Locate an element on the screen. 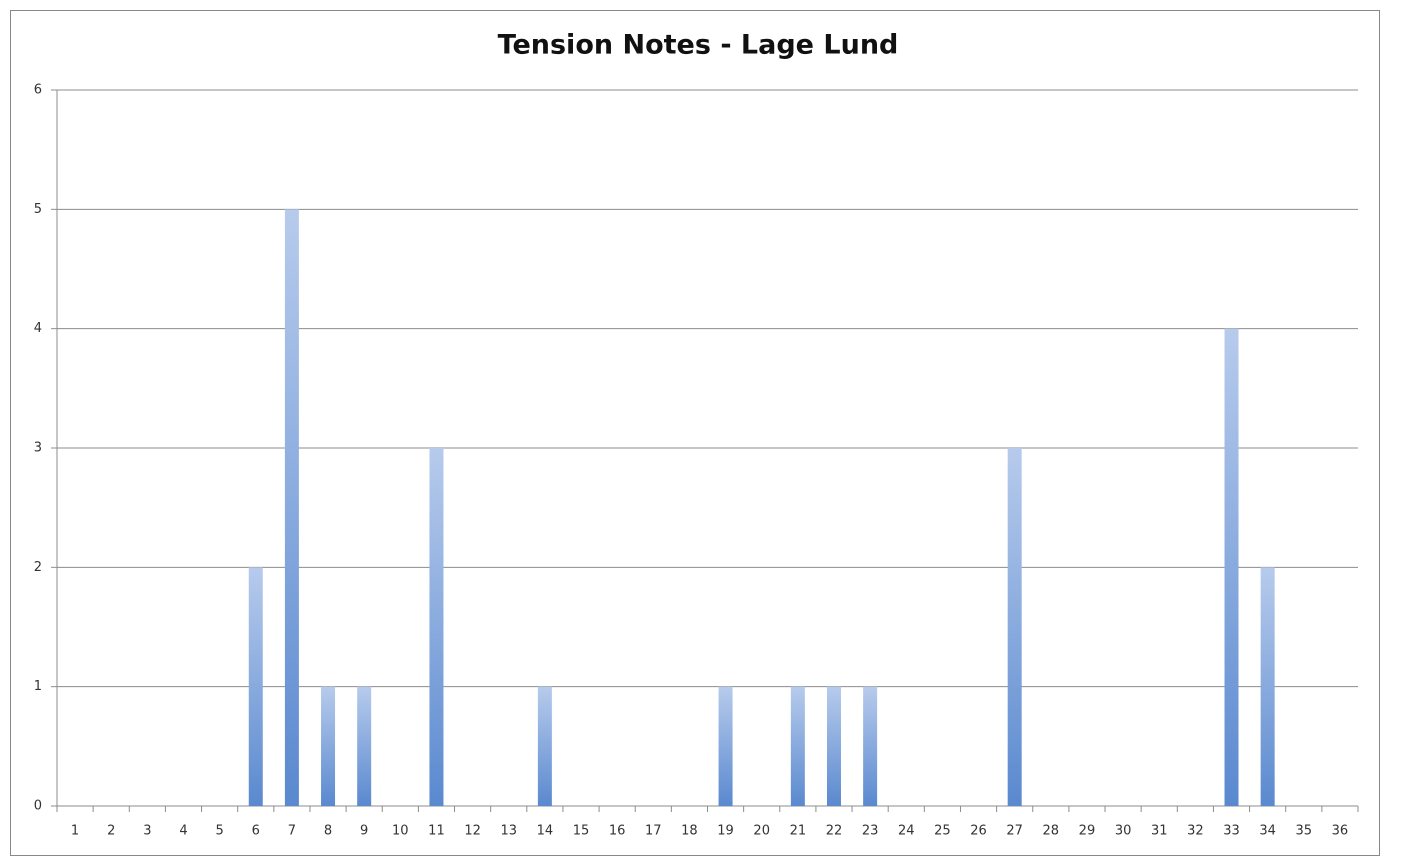 The width and height of the screenshot is (1404, 864). x-tick-label: 15 is located at coordinates (581, 831).